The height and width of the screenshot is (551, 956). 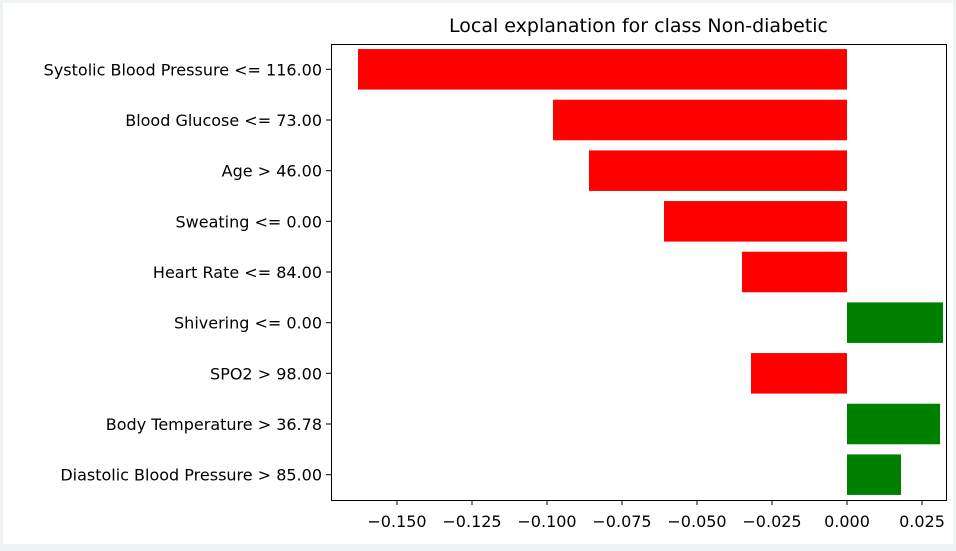 I want to click on x-tick-label-4: −0.050, so click(x=696, y=521).